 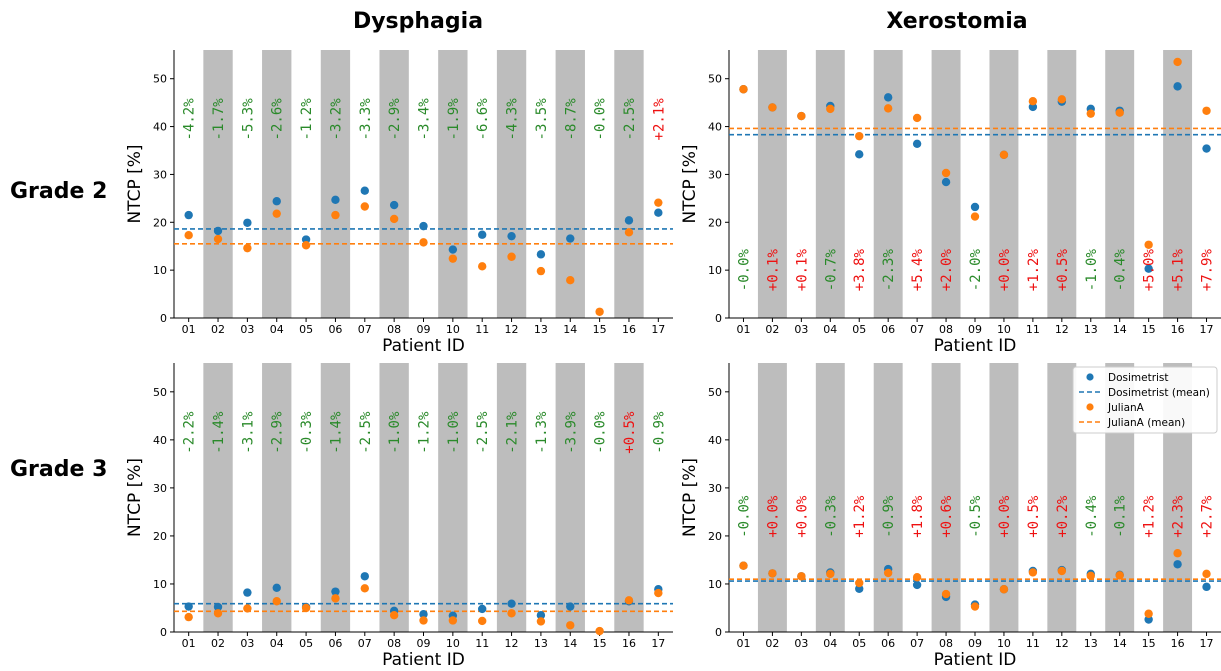 What do you see at coordinates (889, 270) in the screenshot?
I see `p2-delta-label-06: -2.3%` at bounding box center [889, 270].